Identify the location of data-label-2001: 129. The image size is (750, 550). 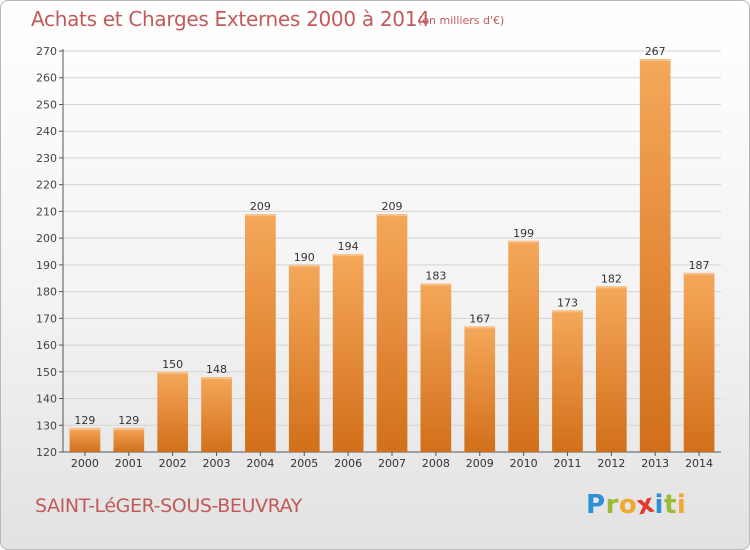
(128, 420).